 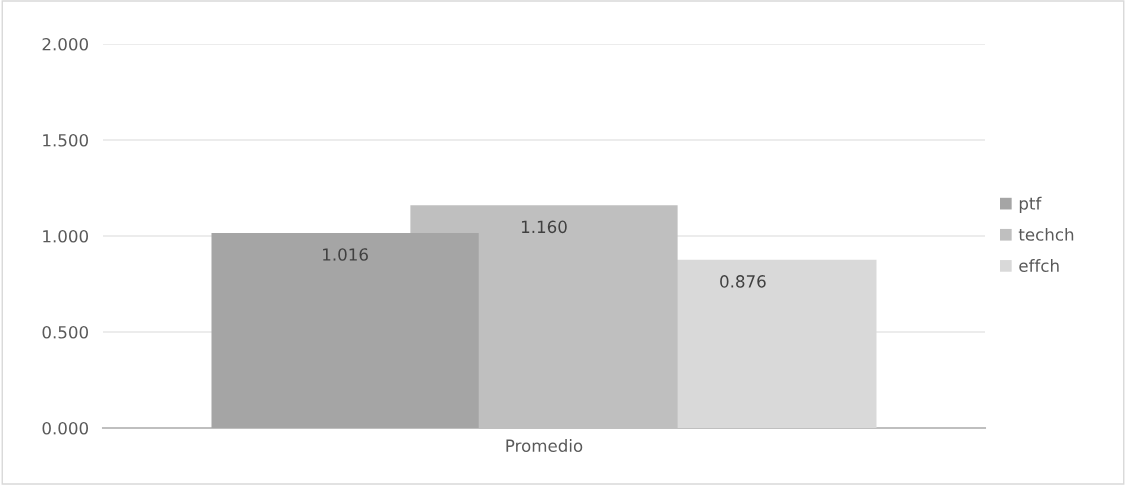 What do you see at coordinates (65, 236) in the screenshot?
I see `y-tick-label: 1.000` at bounding box center [65, 236].